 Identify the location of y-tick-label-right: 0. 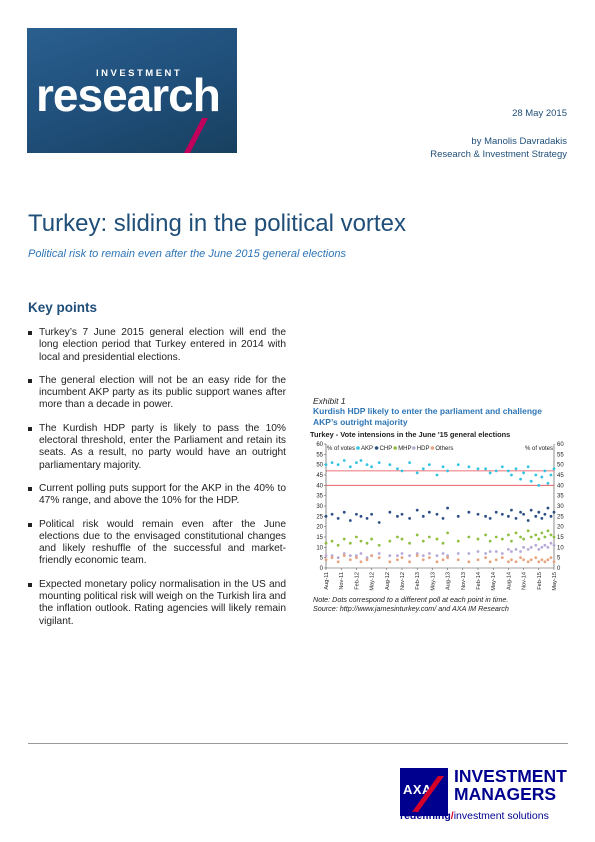
(559, 569).